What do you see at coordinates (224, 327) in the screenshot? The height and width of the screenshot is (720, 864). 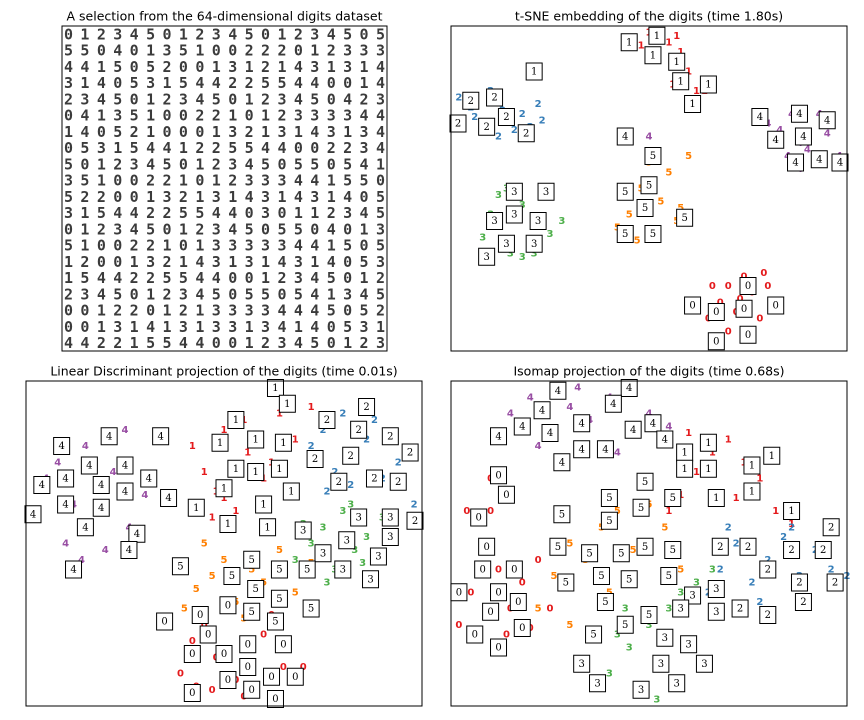 I see `digit-row: 00131413133134140531` at bounding box center [224, 327].